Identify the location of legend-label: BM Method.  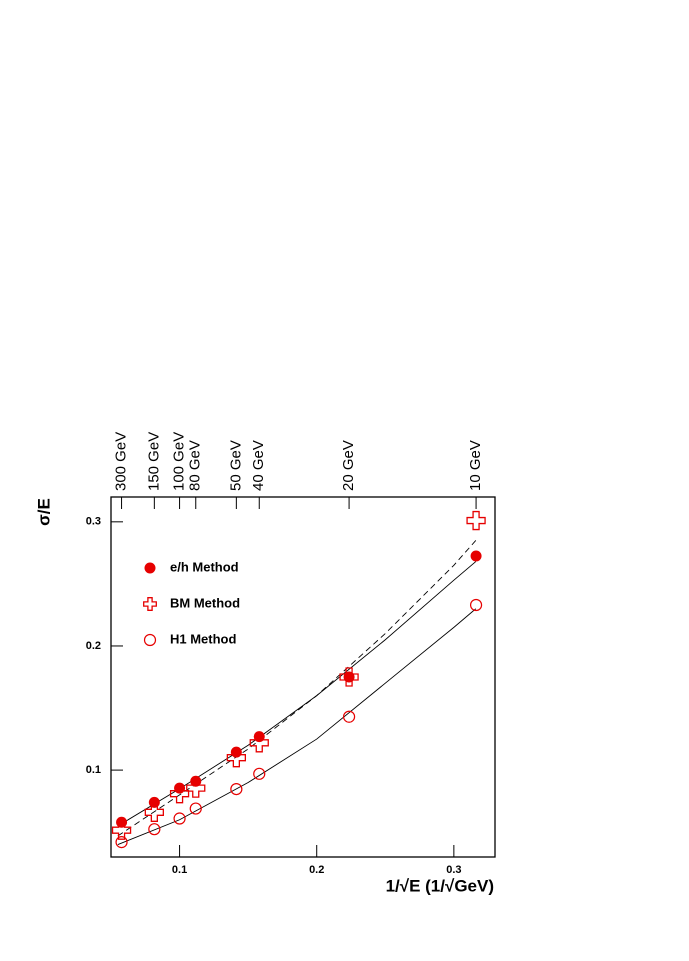
(205, 602).